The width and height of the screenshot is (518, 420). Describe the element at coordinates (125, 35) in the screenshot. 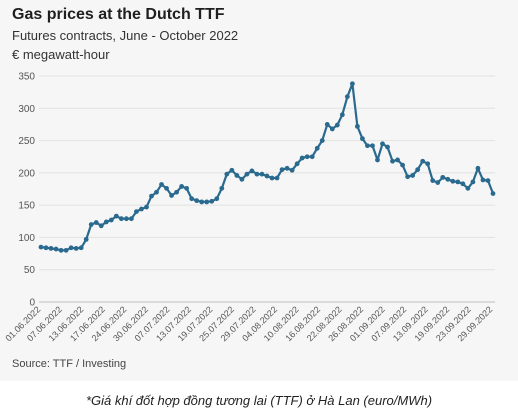

I see `chart-subtitle: Futures contracts, June - October 2022` at that location.